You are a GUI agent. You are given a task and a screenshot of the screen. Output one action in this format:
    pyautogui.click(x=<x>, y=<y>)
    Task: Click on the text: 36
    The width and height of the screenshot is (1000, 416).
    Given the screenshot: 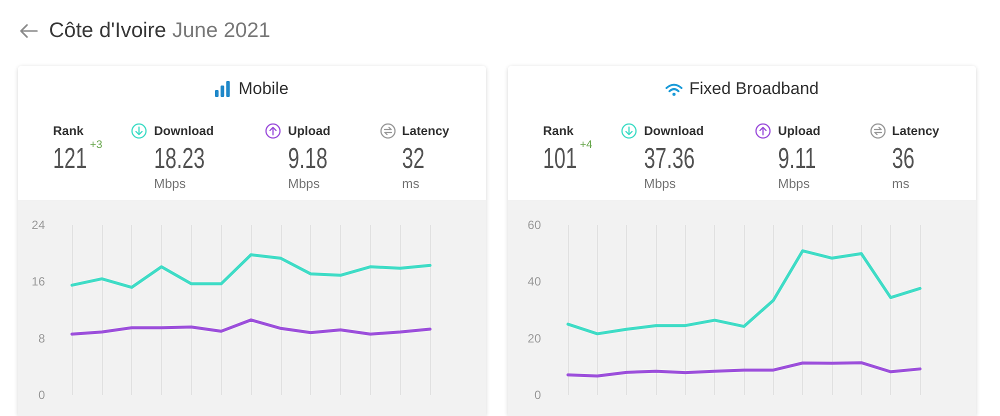 What is the action you would take?
    pyautogui.click(x=903, y=159)
    